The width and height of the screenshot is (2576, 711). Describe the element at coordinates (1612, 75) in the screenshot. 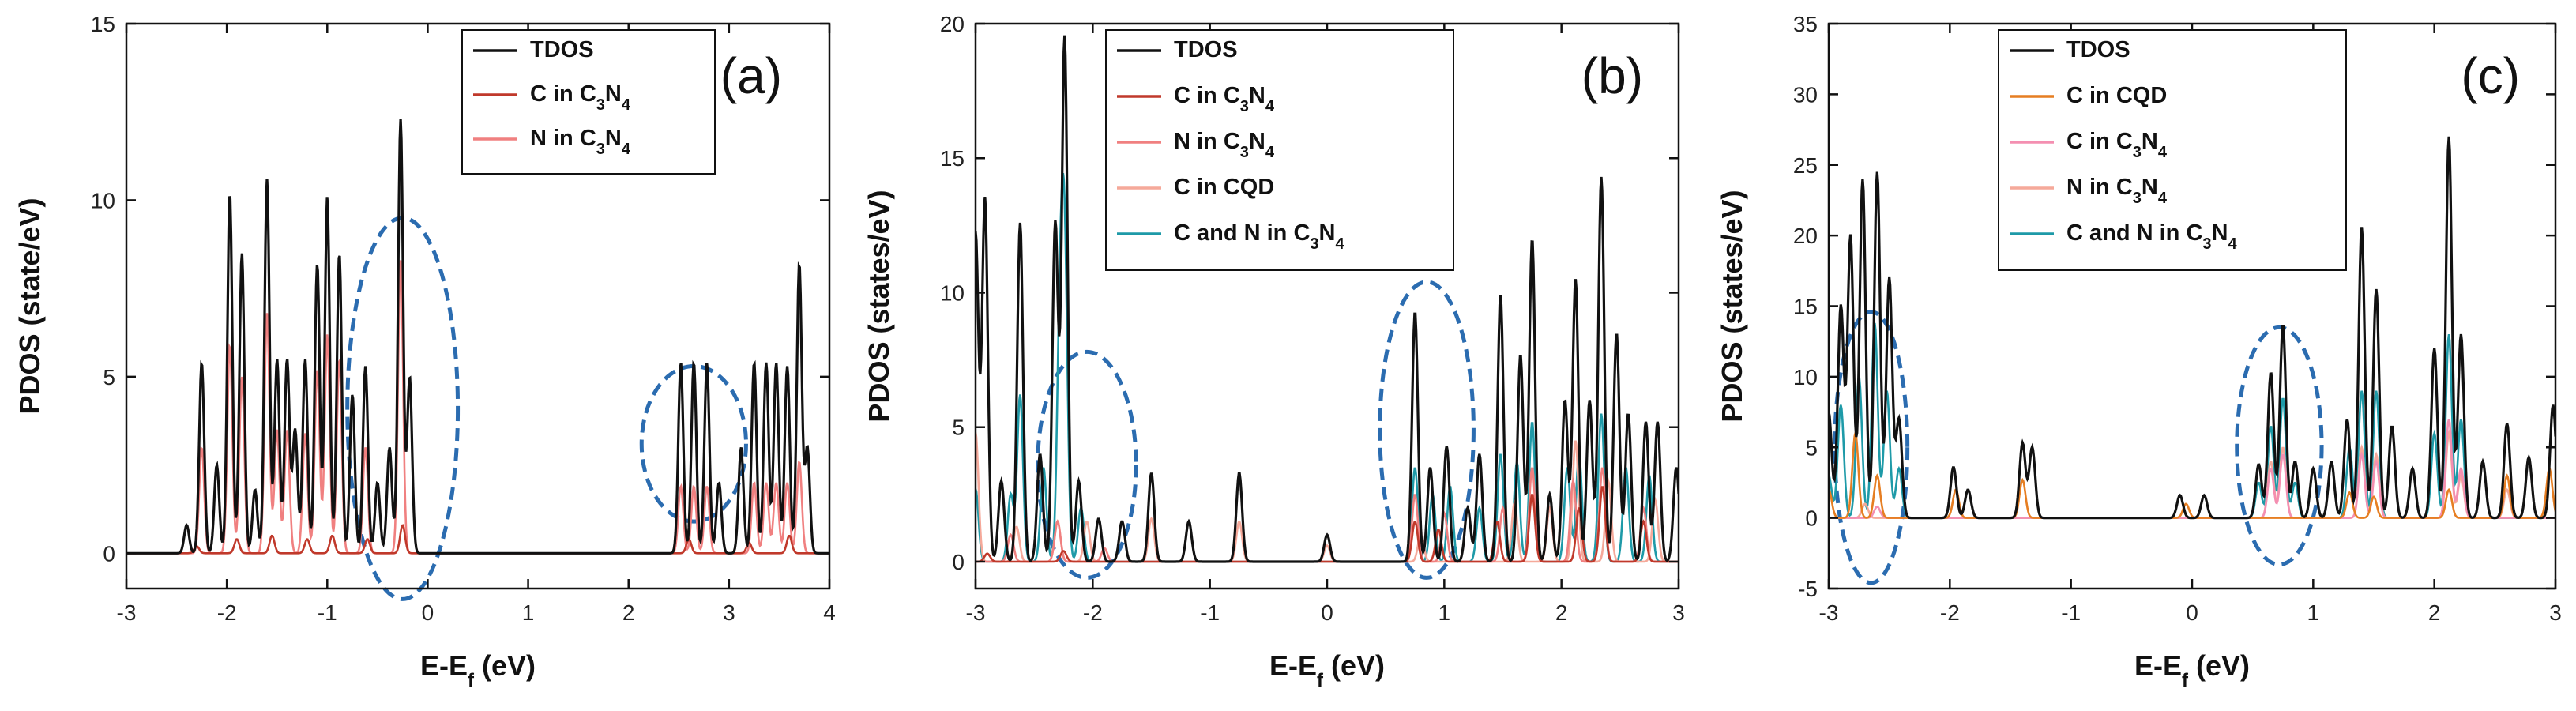

I see `panel-label: (b)` at that location.